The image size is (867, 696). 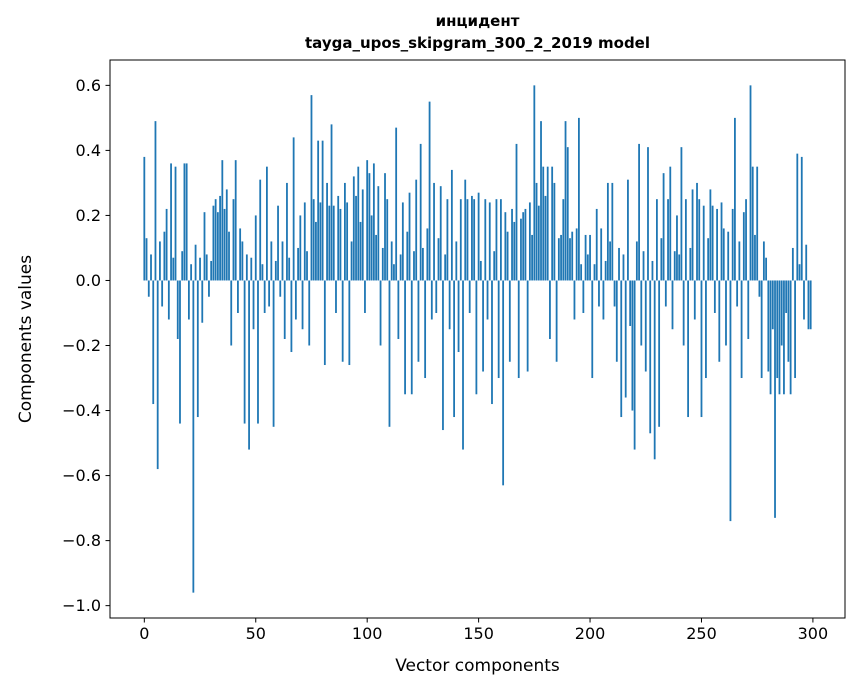 I want to click on y-tick-label: 0.2, so click(x=88, y=215).